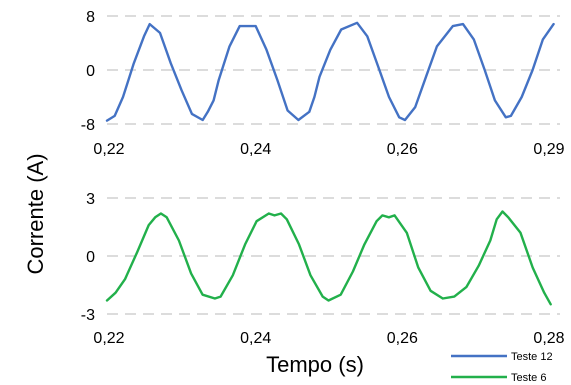 The image size is (571, 385). What do you see at coordinates (548, 149) in the screenshot?
I see `x-tick-label: 0,29` at bounding box center [548, 149].